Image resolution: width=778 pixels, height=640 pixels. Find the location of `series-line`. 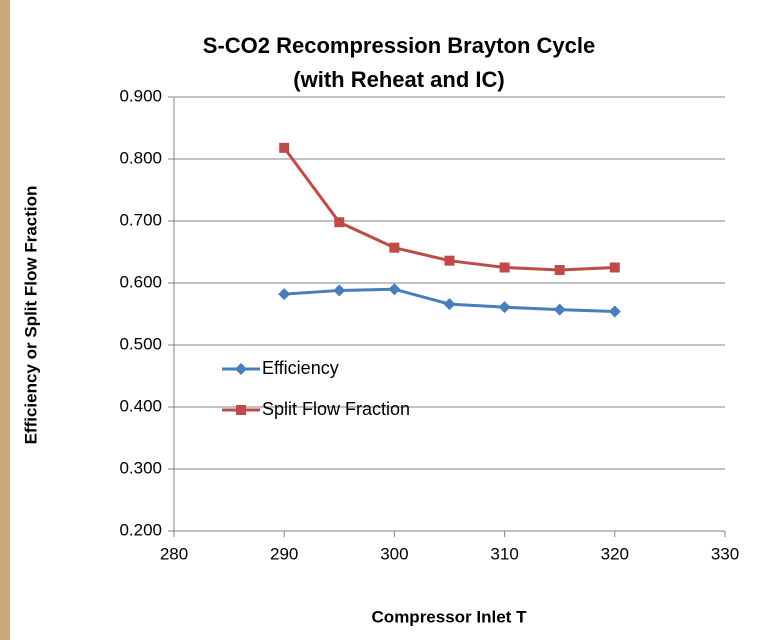

series-line is located at coordinates (448, 209).